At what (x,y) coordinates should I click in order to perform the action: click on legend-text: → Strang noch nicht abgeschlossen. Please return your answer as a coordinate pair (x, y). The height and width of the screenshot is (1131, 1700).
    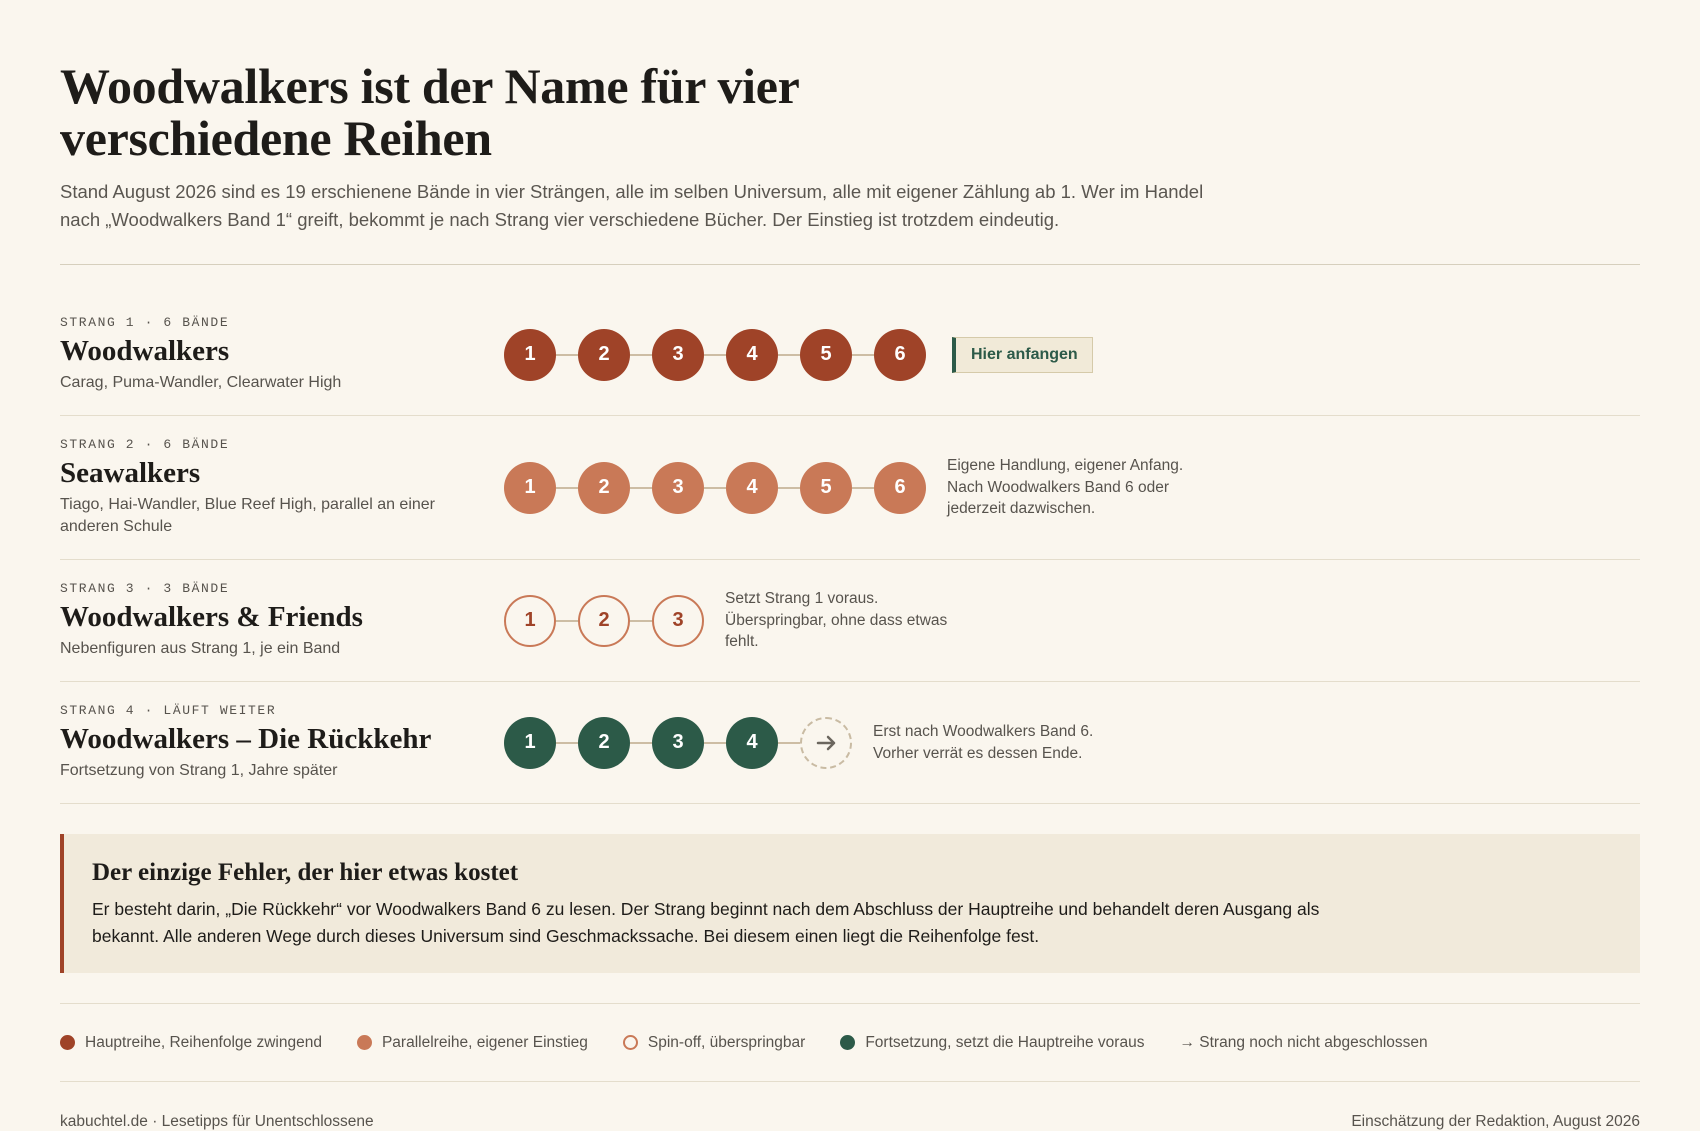
    Looking at the image, I should click on (1303, 1042).